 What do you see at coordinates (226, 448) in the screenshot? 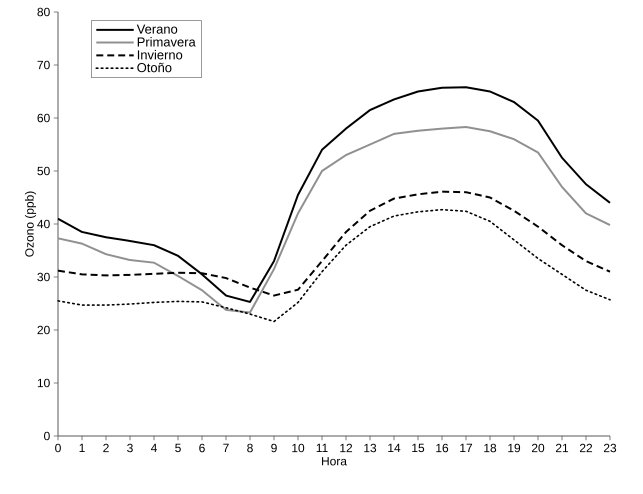
I see `x-tick-label: 7` at bounding box center [226, 448].